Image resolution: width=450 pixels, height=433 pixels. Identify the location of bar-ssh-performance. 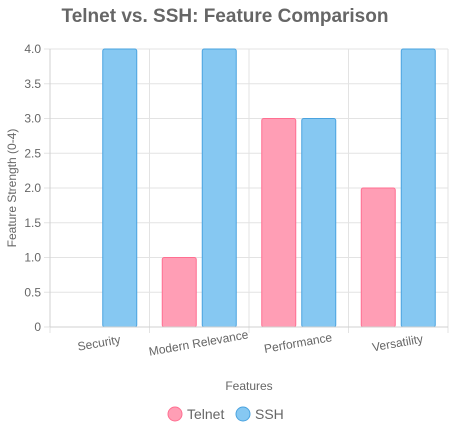
(319, 223).